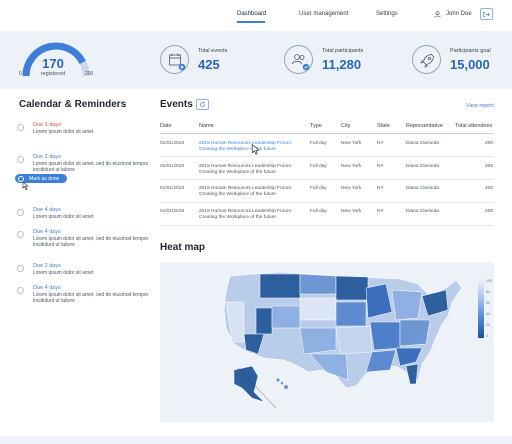  What do you see at coordinates (486, 14) in the screenshot?
I see `logout-button` at bounding box center [486, 14].